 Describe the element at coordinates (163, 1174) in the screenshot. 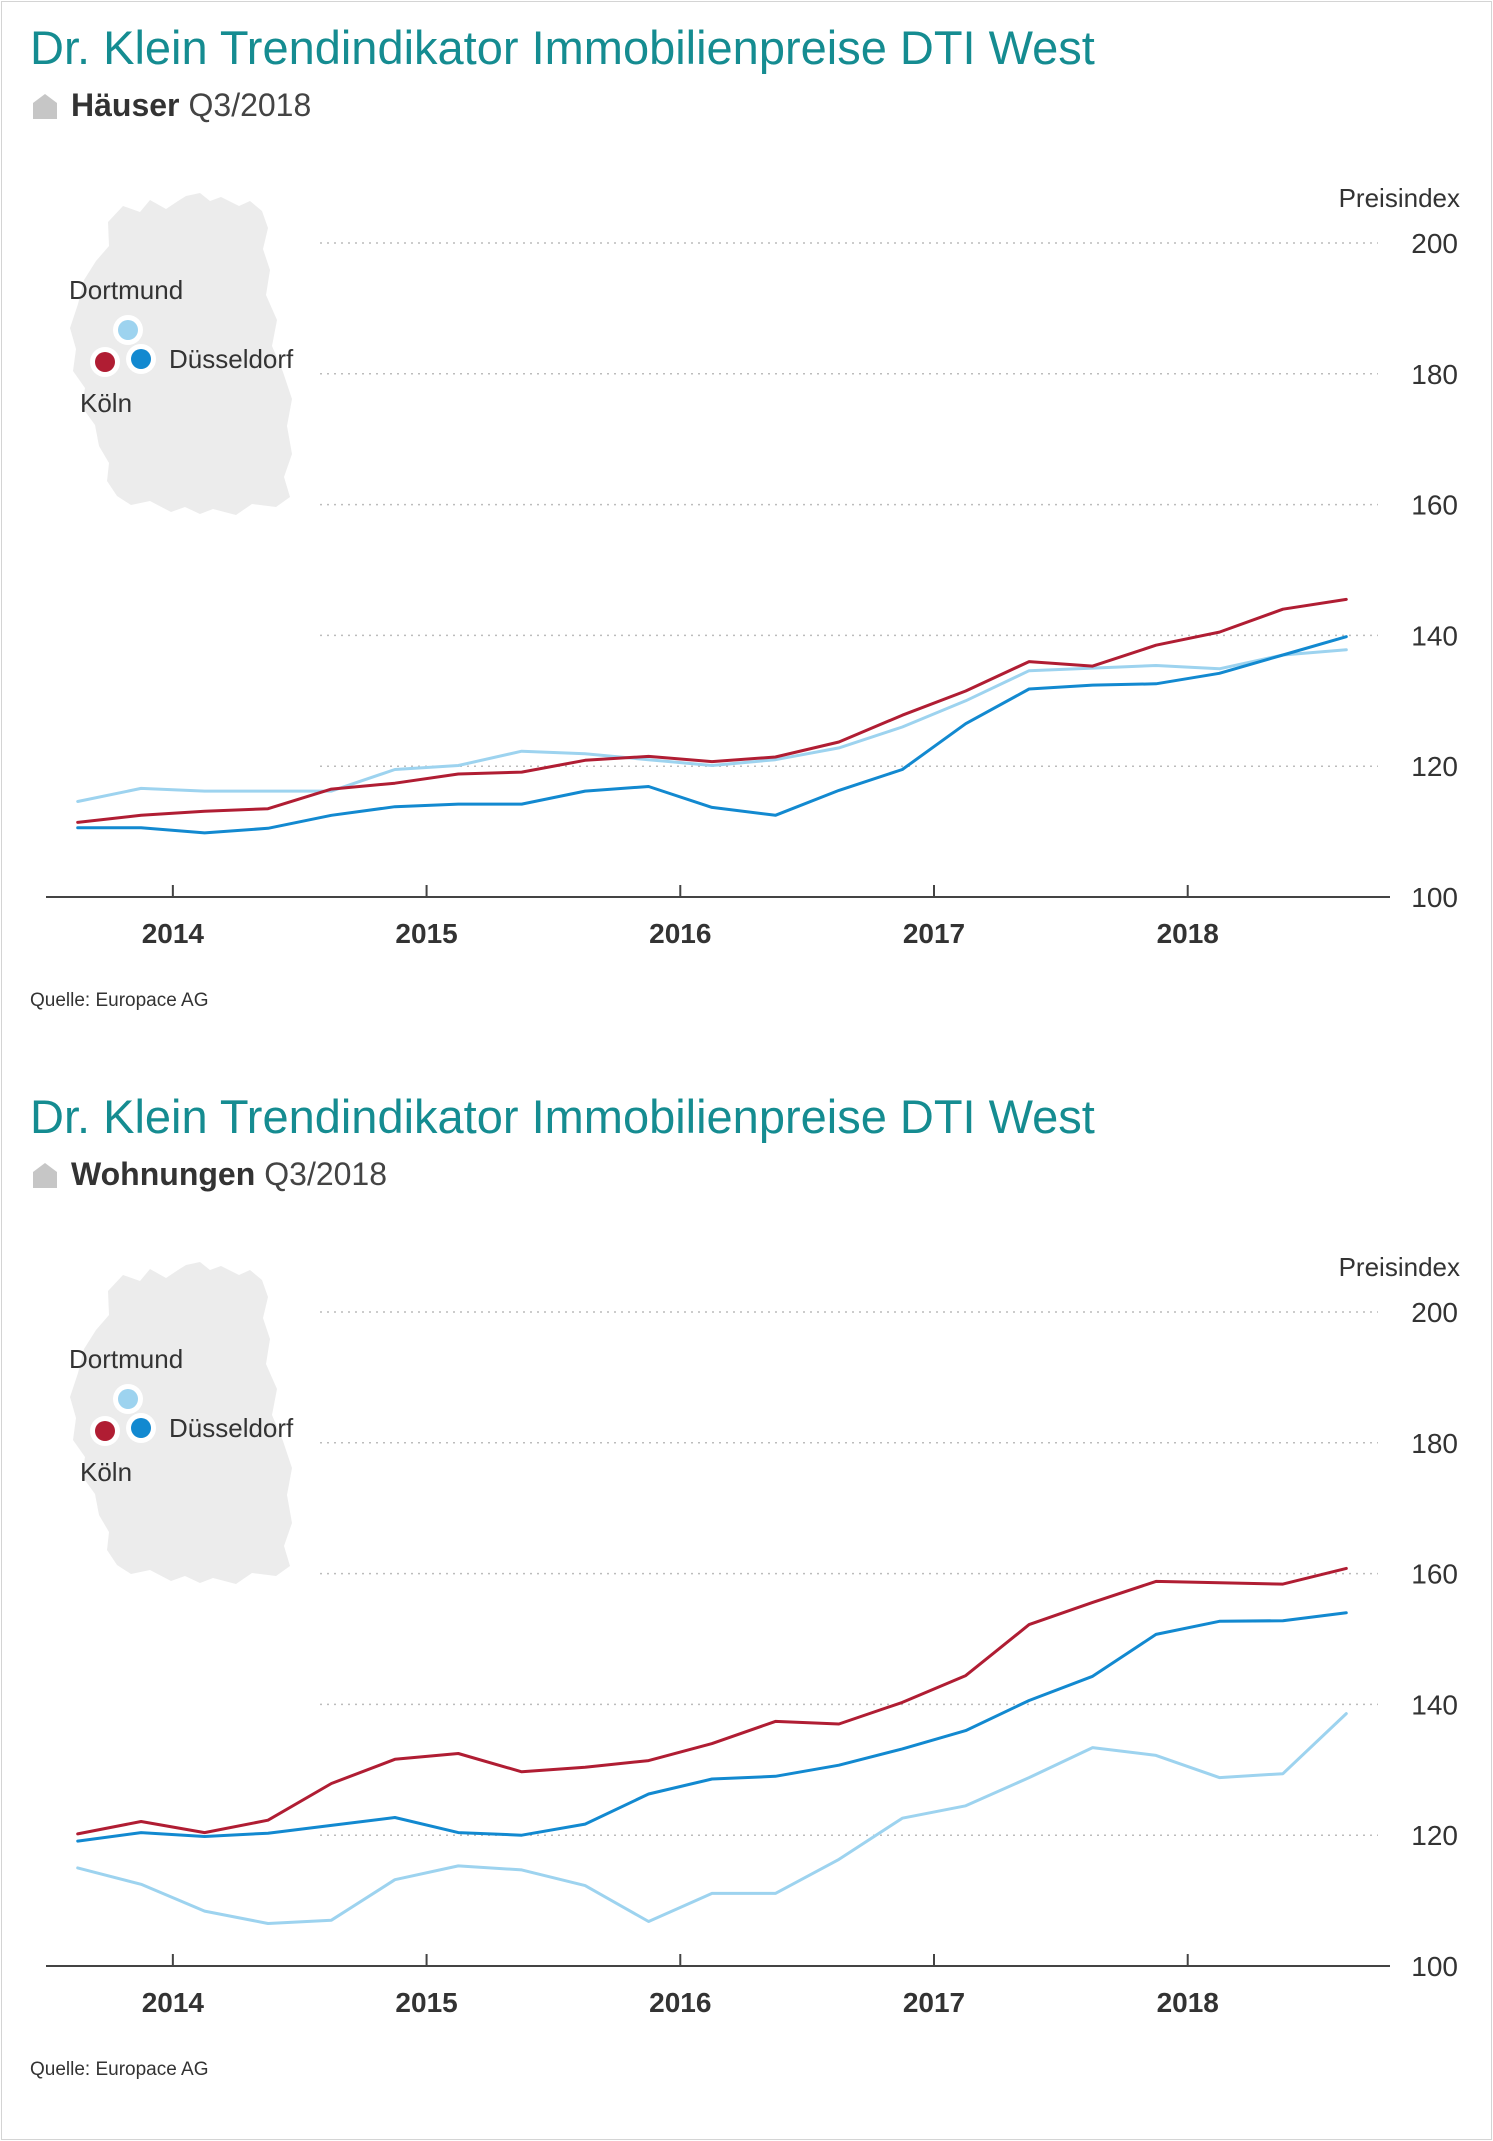

I see `subtitle-category: Wohnungen` at that location.